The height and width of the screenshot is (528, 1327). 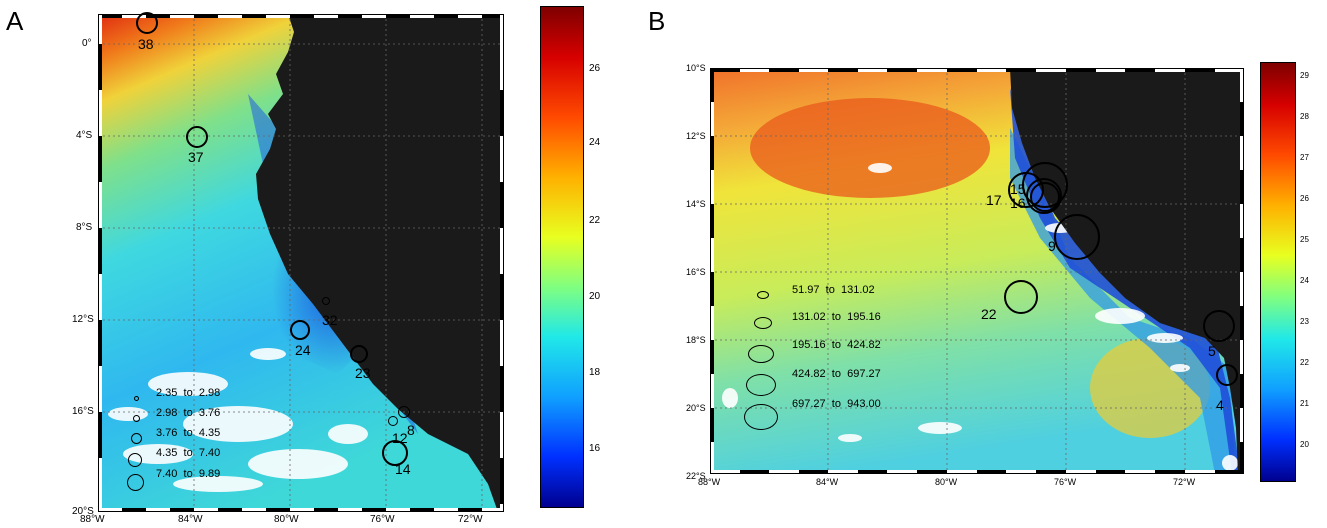 What do you see at coordinates (989, 314) in the screenshot?
I see `site-label: 22` at bounding box center [989, 314].